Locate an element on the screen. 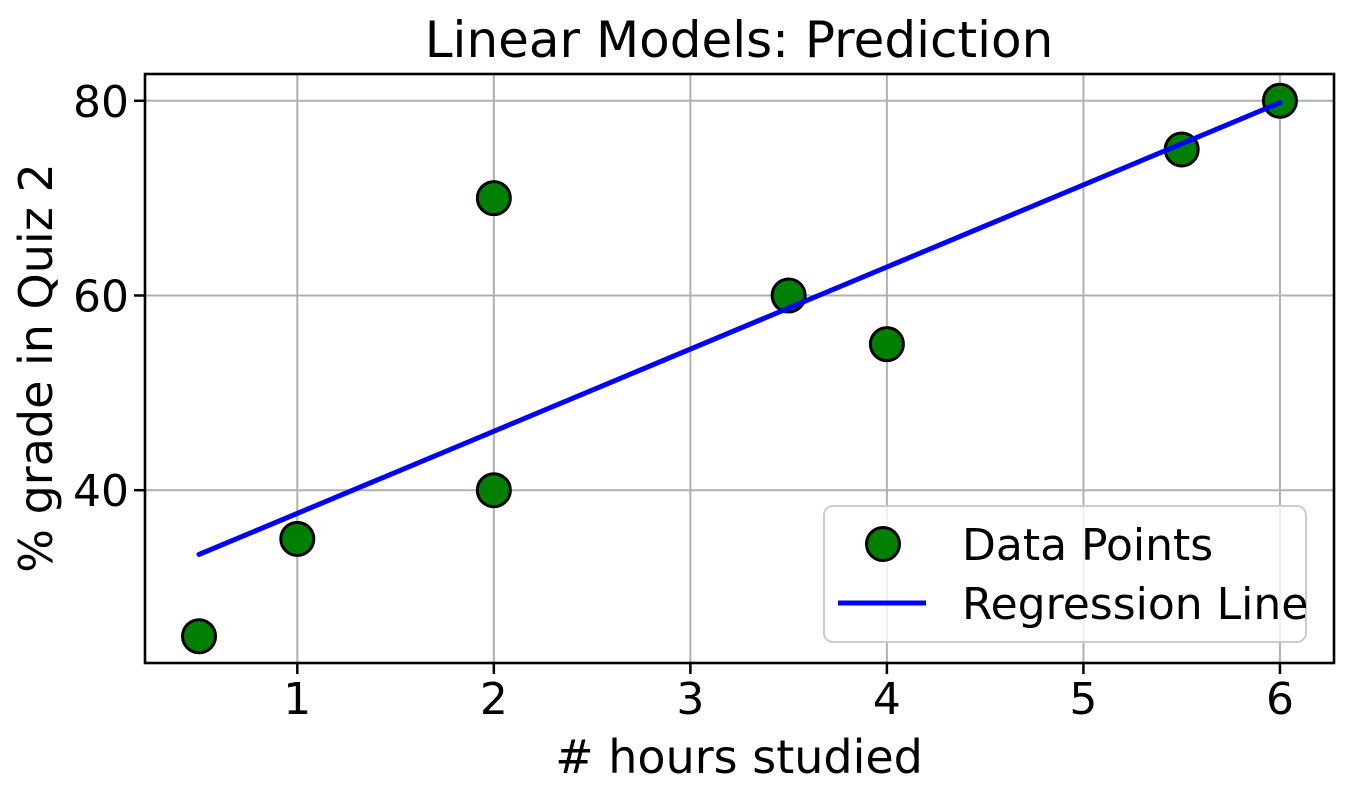 This screenshot has width=1354, height=798. y-tick-label-80: 80 is located at coordinates (101, 102).